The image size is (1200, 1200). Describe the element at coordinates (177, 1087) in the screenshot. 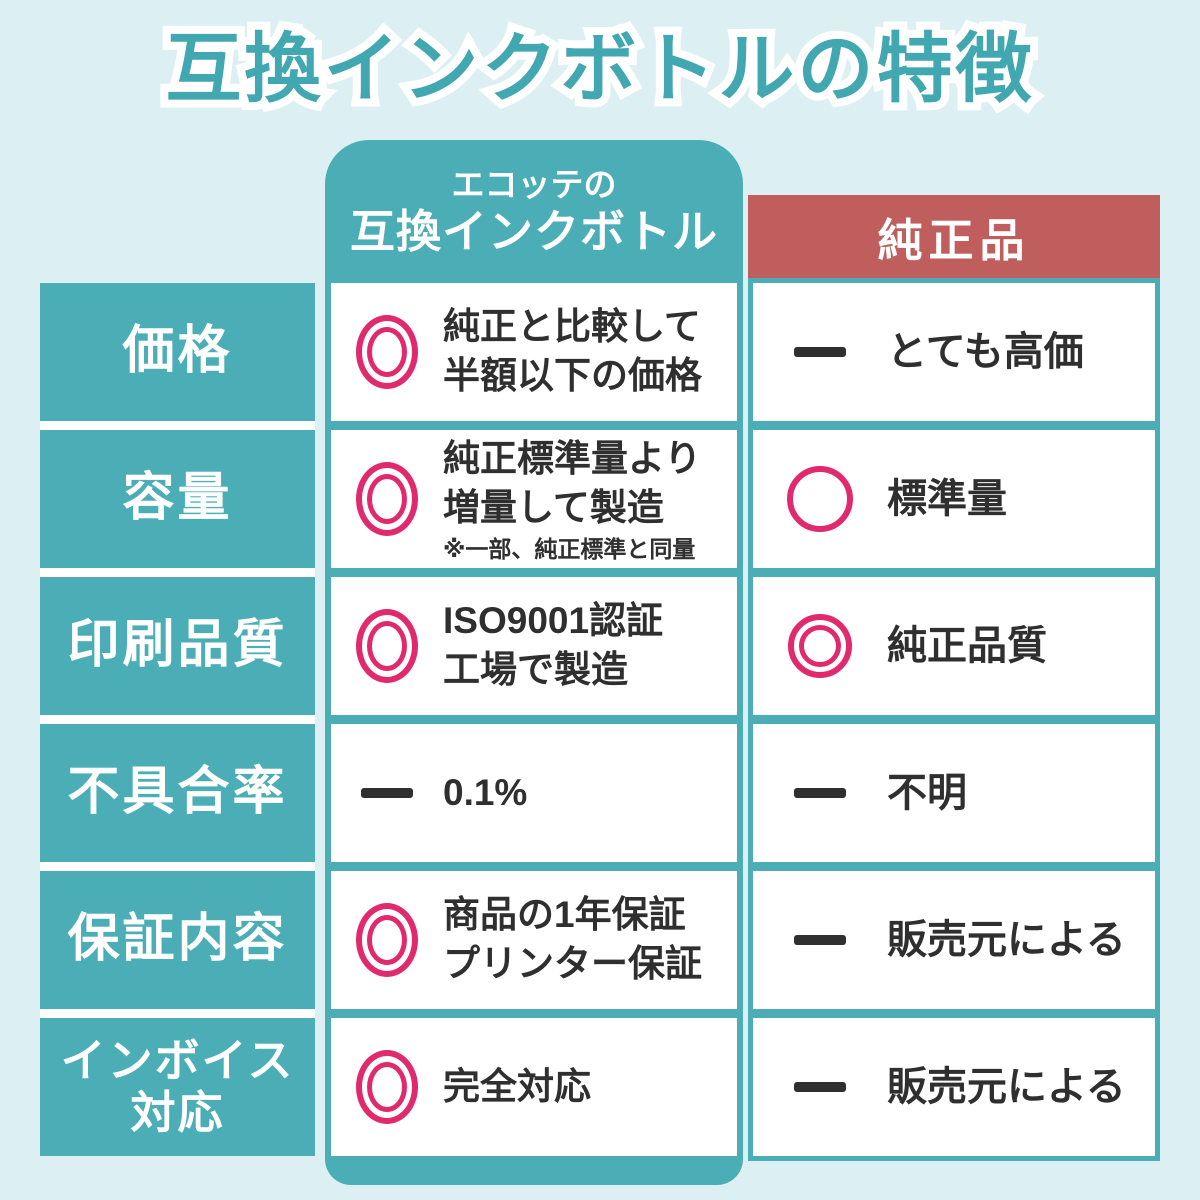

I see `row-label-invoice: インボイス 対応` at that location.